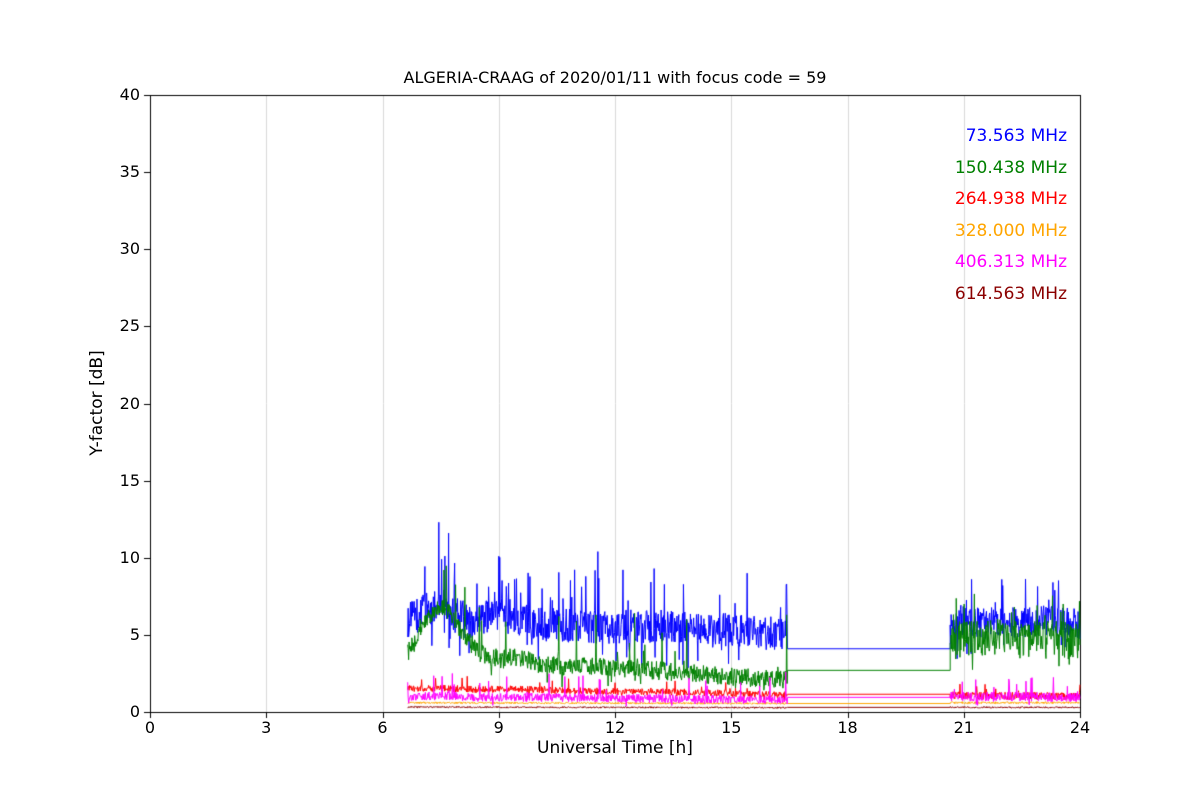 The width and height of the screenshot is (1200, 800). What do you see at coordinates (498, 727) in the screenshot?
I see `x-tick-label: 9` at bounding box center [498, 727].